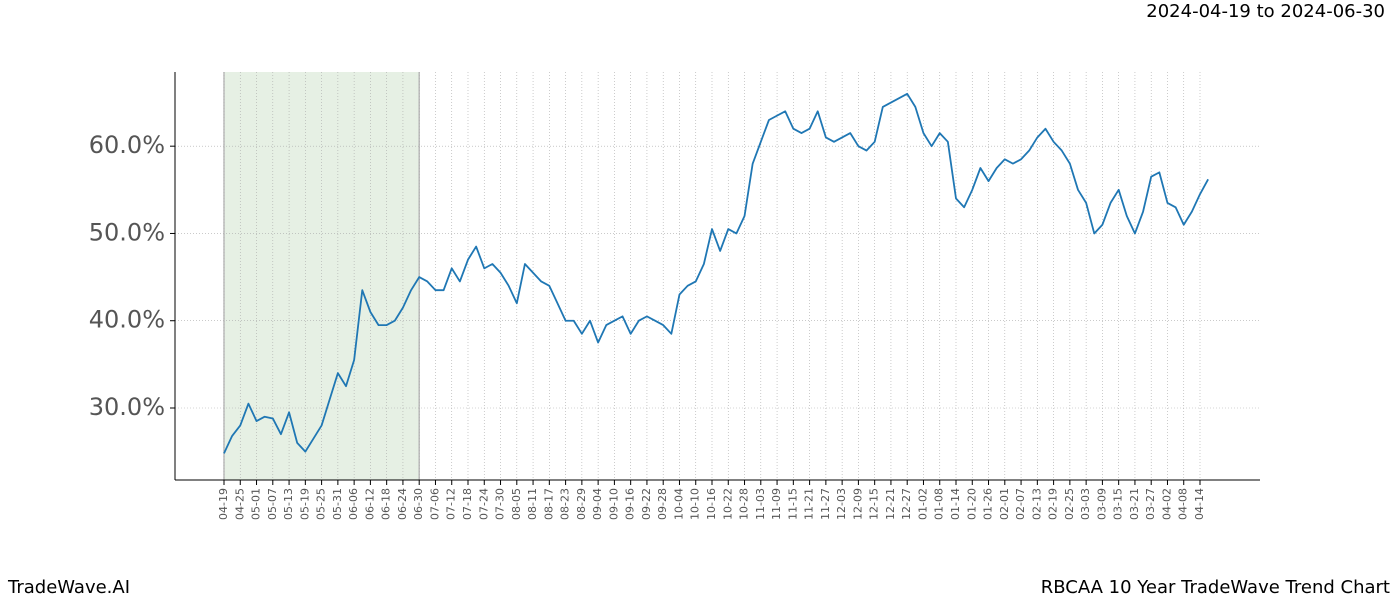 This screenshot has height=600, width=1400. I want to click on x-tick-label: 09-04, so click(597, 504).